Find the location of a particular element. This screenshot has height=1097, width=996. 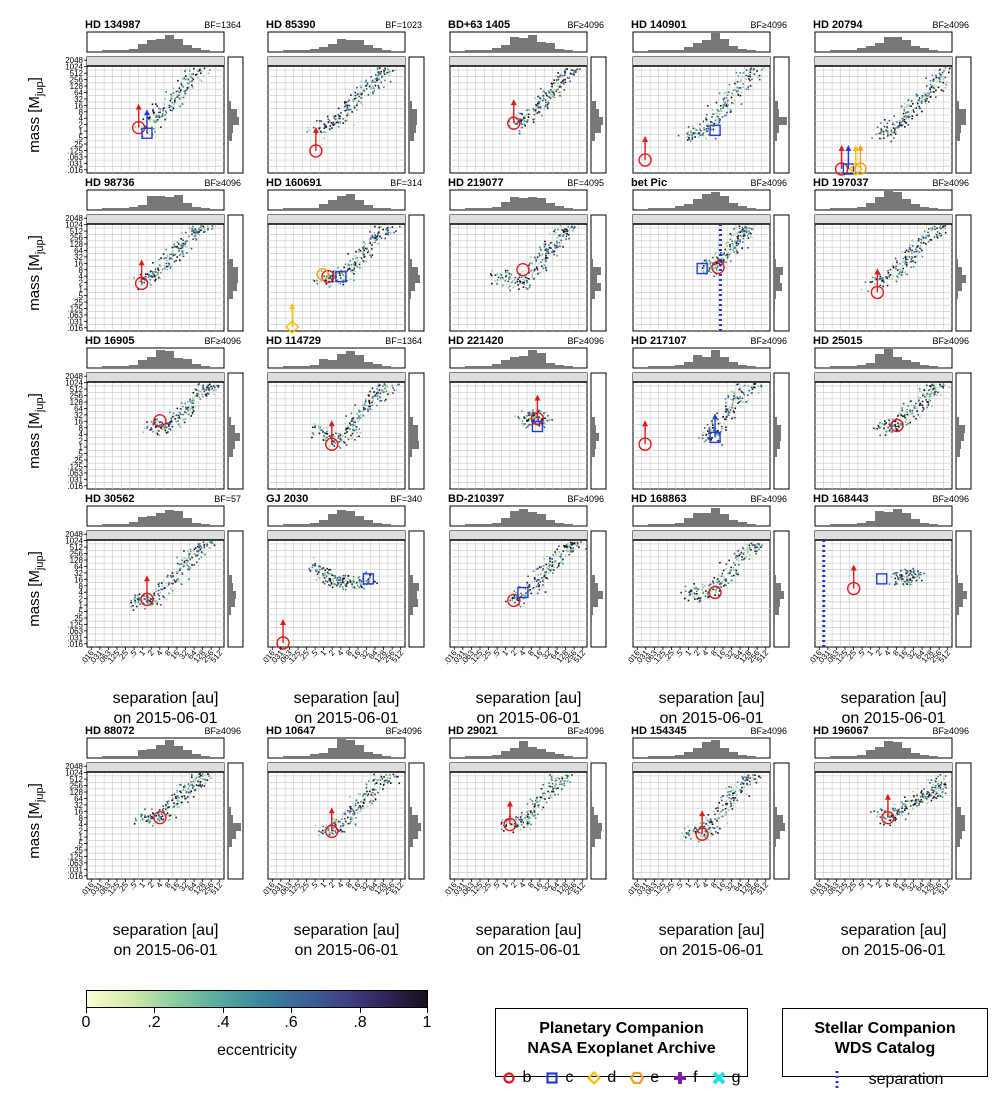

y-tick-label: .063 is located at coordinates (75, 157).